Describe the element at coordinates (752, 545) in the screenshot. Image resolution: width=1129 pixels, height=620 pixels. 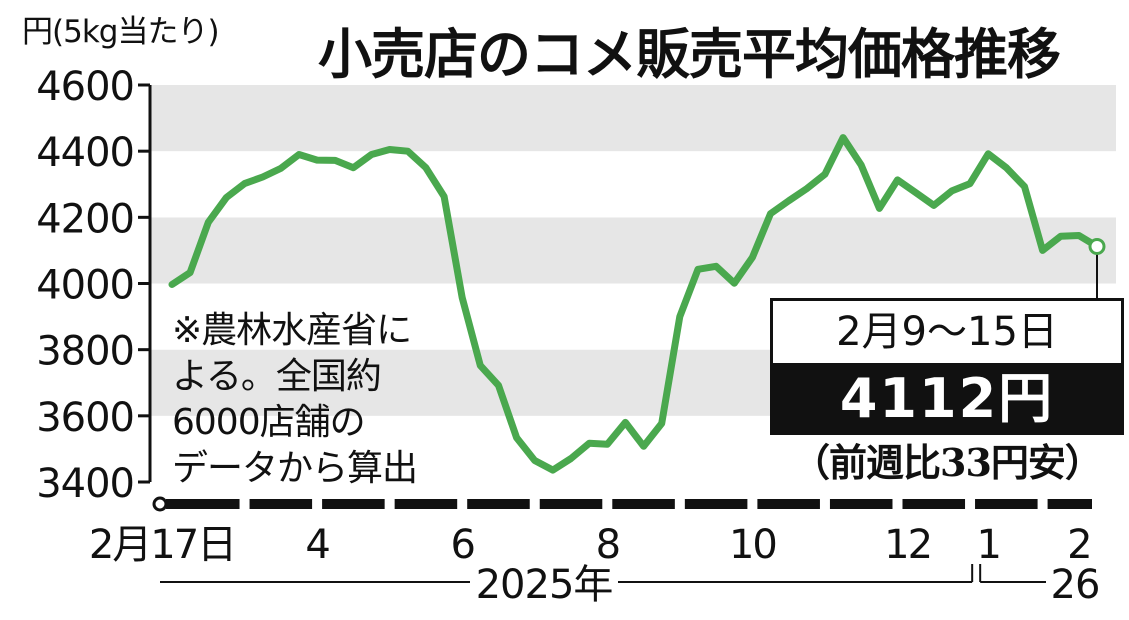
I see `x-tick-label: 10` at that location.